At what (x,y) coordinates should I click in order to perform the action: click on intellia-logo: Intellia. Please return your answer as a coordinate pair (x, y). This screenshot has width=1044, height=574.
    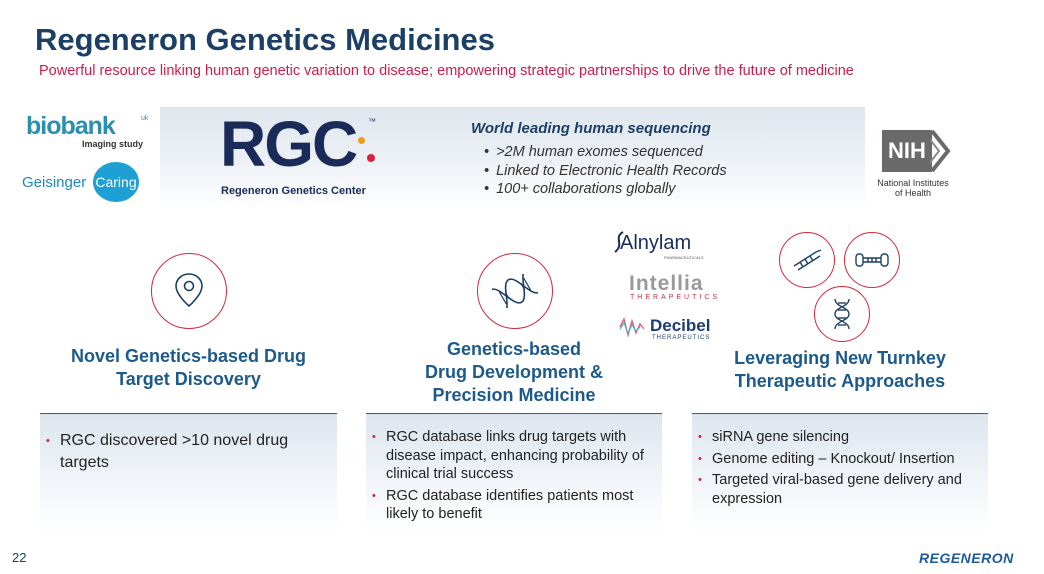
    Looking at the image, I should click on (666, 283).